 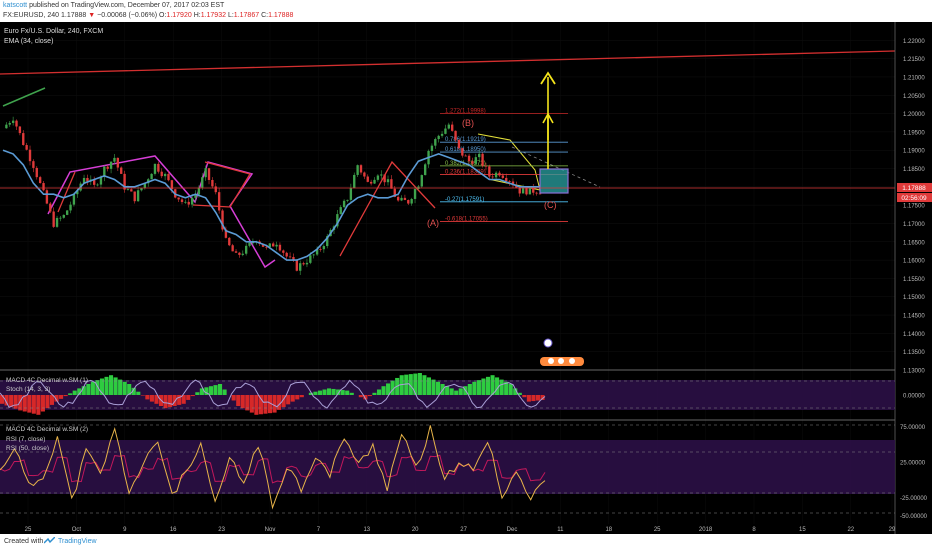 I want to click on last-price: 1.17888, so click(x=73, y=15).